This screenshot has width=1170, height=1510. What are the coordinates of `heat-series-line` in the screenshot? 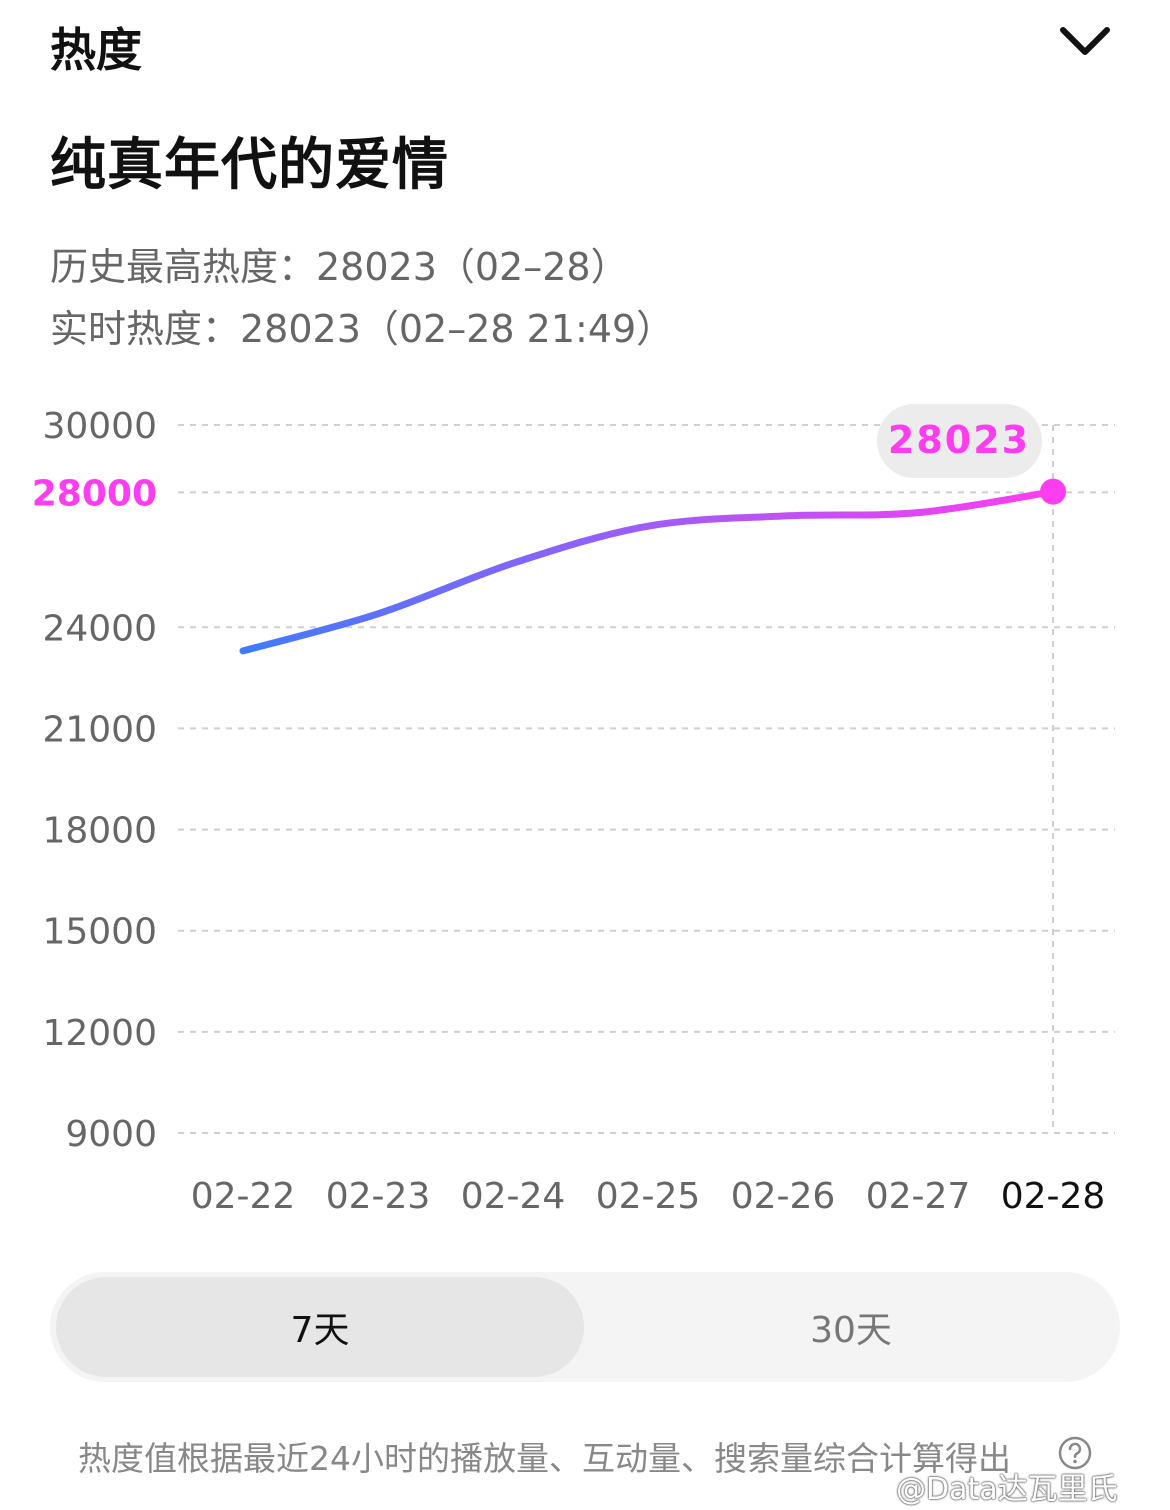 It's located at (648, 571).